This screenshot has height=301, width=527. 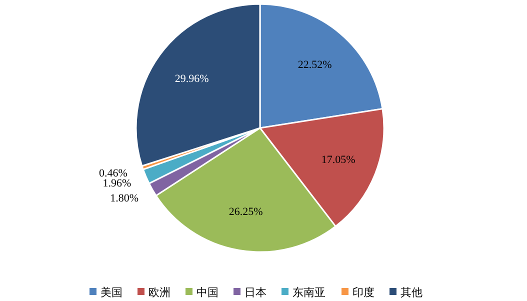 I want to click on data-label: 1.96%, so click(x=117, y=184).